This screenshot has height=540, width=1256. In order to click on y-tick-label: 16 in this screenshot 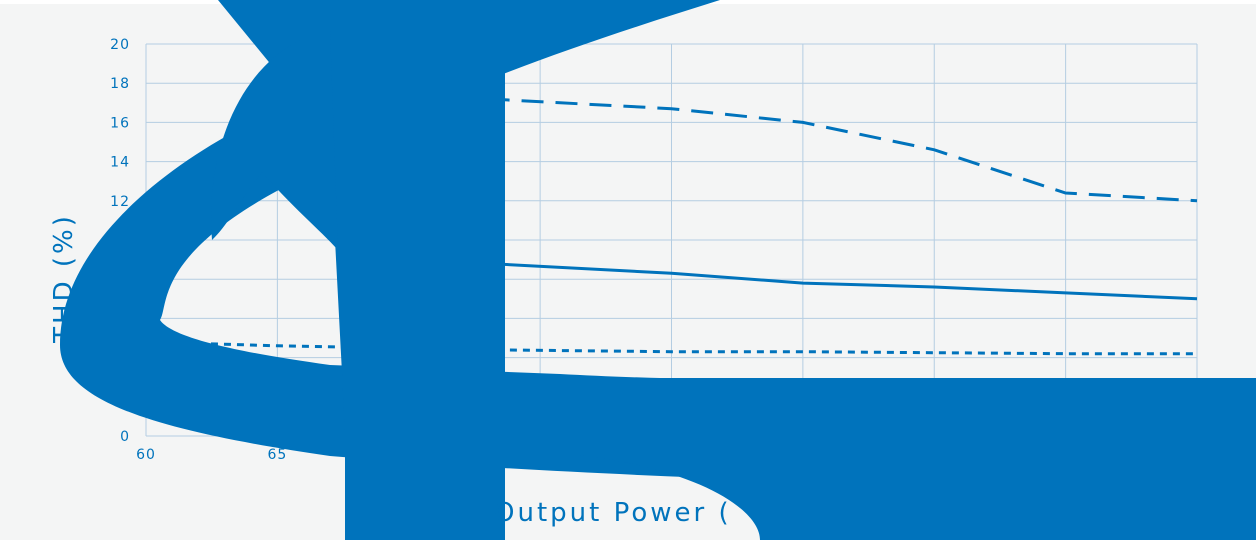, I will do `click(120, 123)`.